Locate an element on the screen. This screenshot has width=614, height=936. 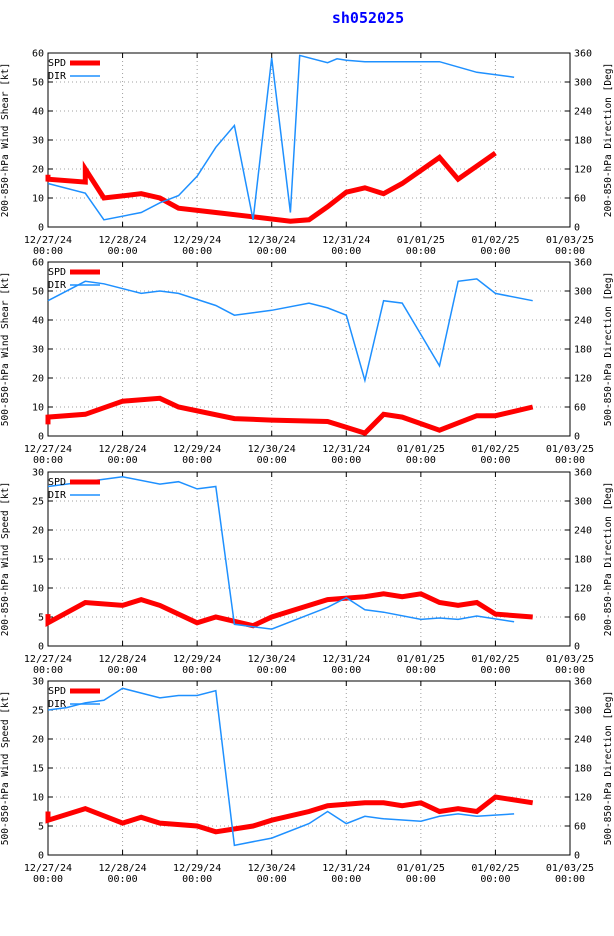
y-axis-title: 200-850-hPa Wind Speed [kt] is located at coordinates (5, 559).